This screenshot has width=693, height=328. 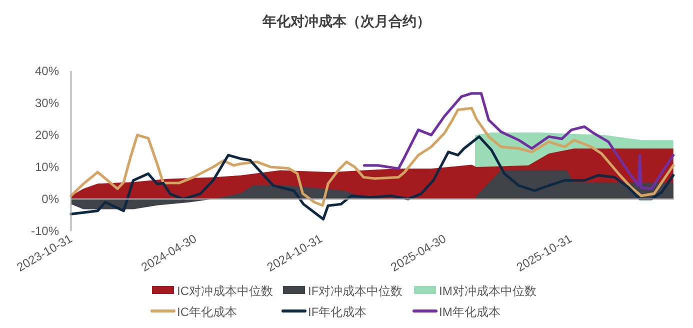 What do you see at coordinates (47, 167) in the screenshot?
I see `y-tick-label: 10%` at bounding box center [47, 167].